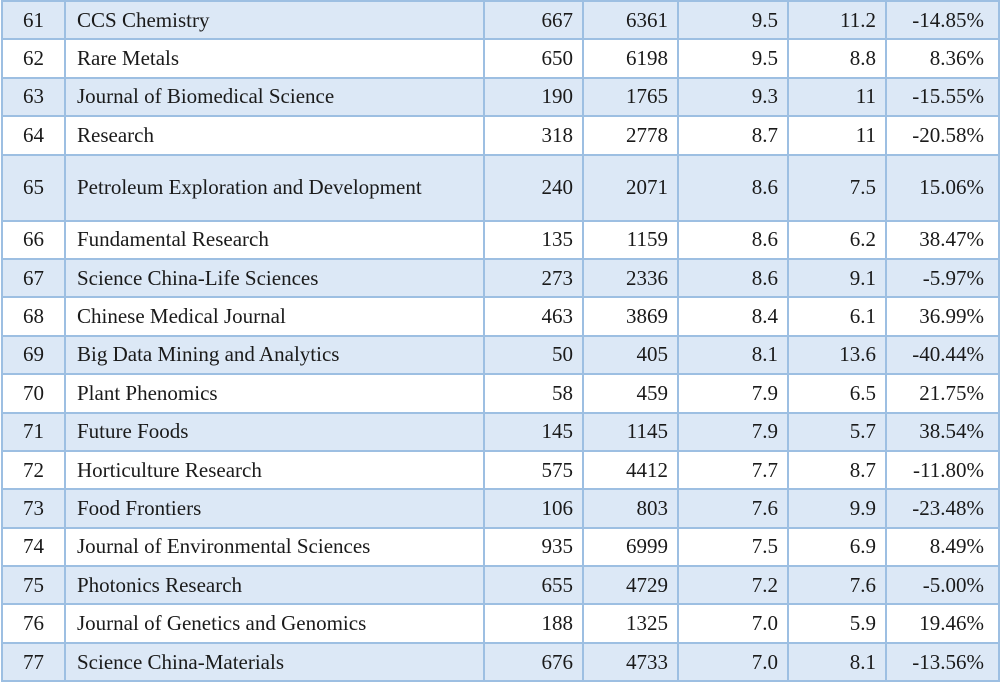  What do you see at coordinates (33, 662) in the screenshot?
I see `rank-cell: 77` at bounding box center [33, 662].